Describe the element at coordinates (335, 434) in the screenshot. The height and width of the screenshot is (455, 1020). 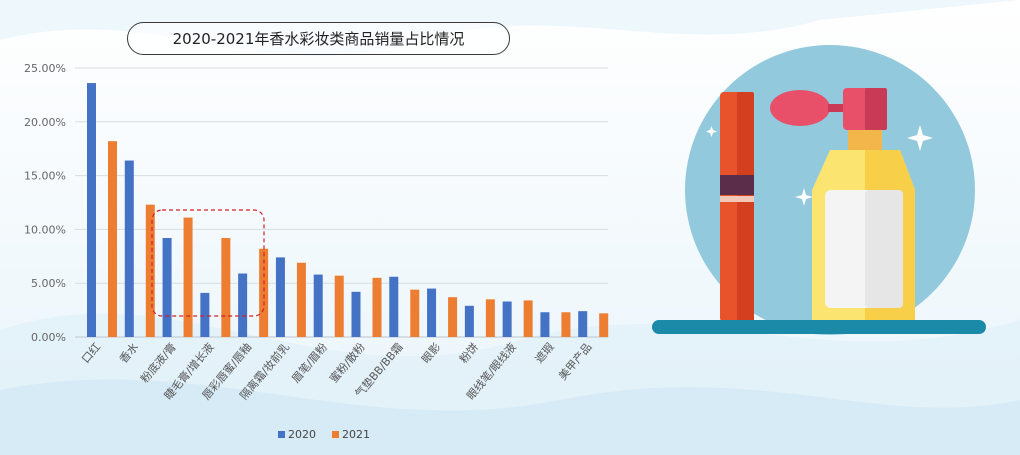
I see `legend-swatch-2021` at that location.